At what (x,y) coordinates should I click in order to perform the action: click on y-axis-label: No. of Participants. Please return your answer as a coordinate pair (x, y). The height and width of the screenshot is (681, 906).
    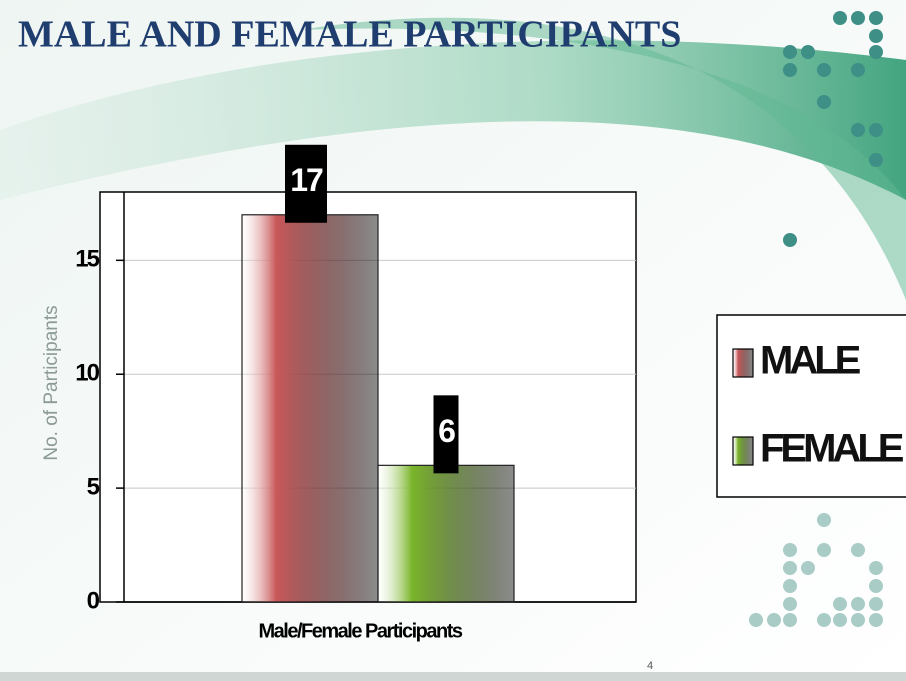
    Looking at the image, I should click on (51, 382).